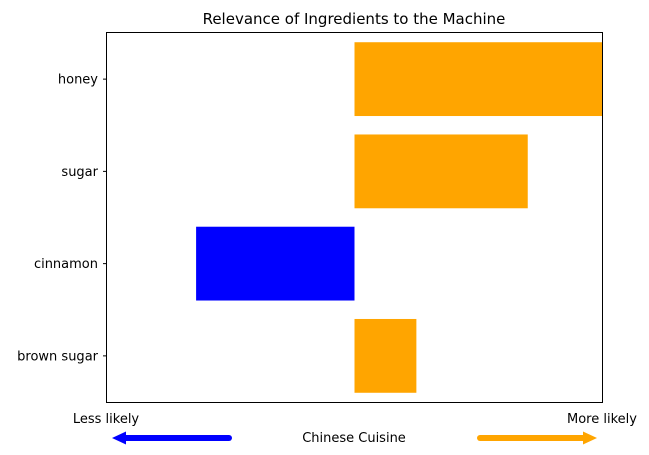 This screenshot has width=649, height=455. Describe the element at coordinates (57, 356) in the screenshot. I see `y-tick-label: brown sugar` at that location.